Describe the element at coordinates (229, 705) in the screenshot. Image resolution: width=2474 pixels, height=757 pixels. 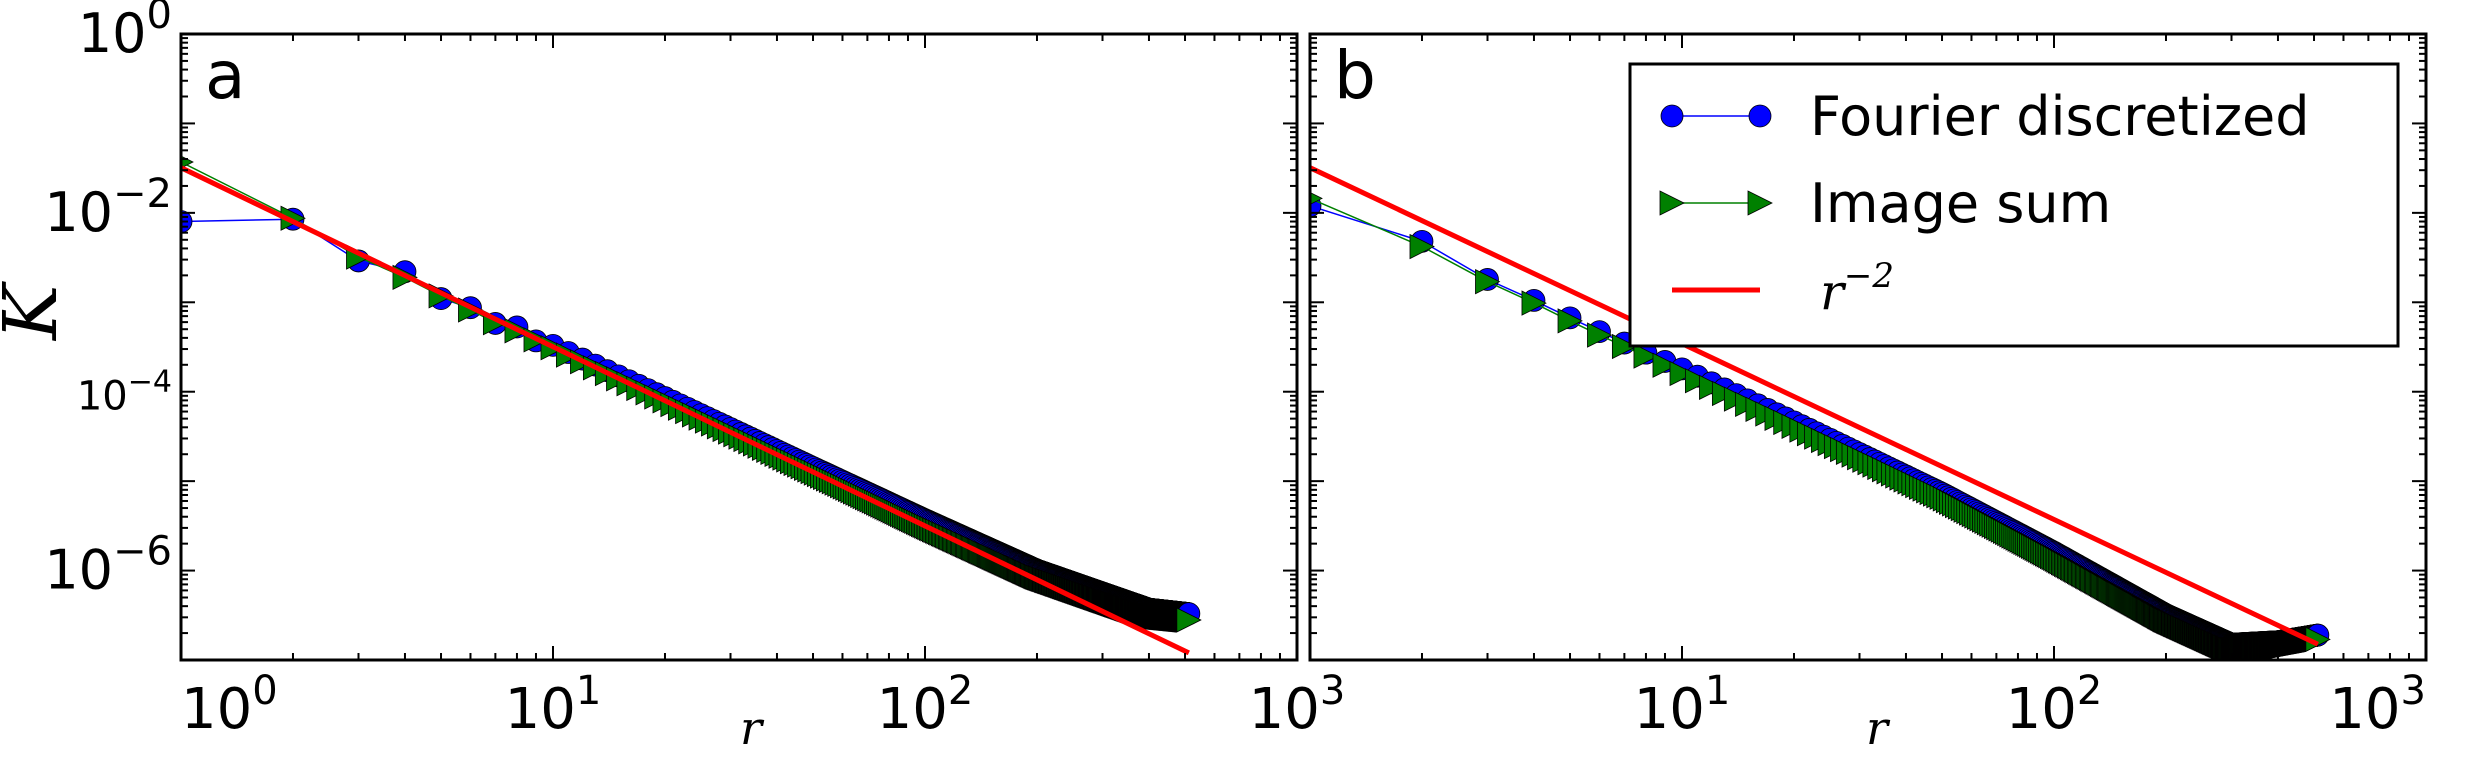
I see `x-tick-label: 10⁰` at that location.